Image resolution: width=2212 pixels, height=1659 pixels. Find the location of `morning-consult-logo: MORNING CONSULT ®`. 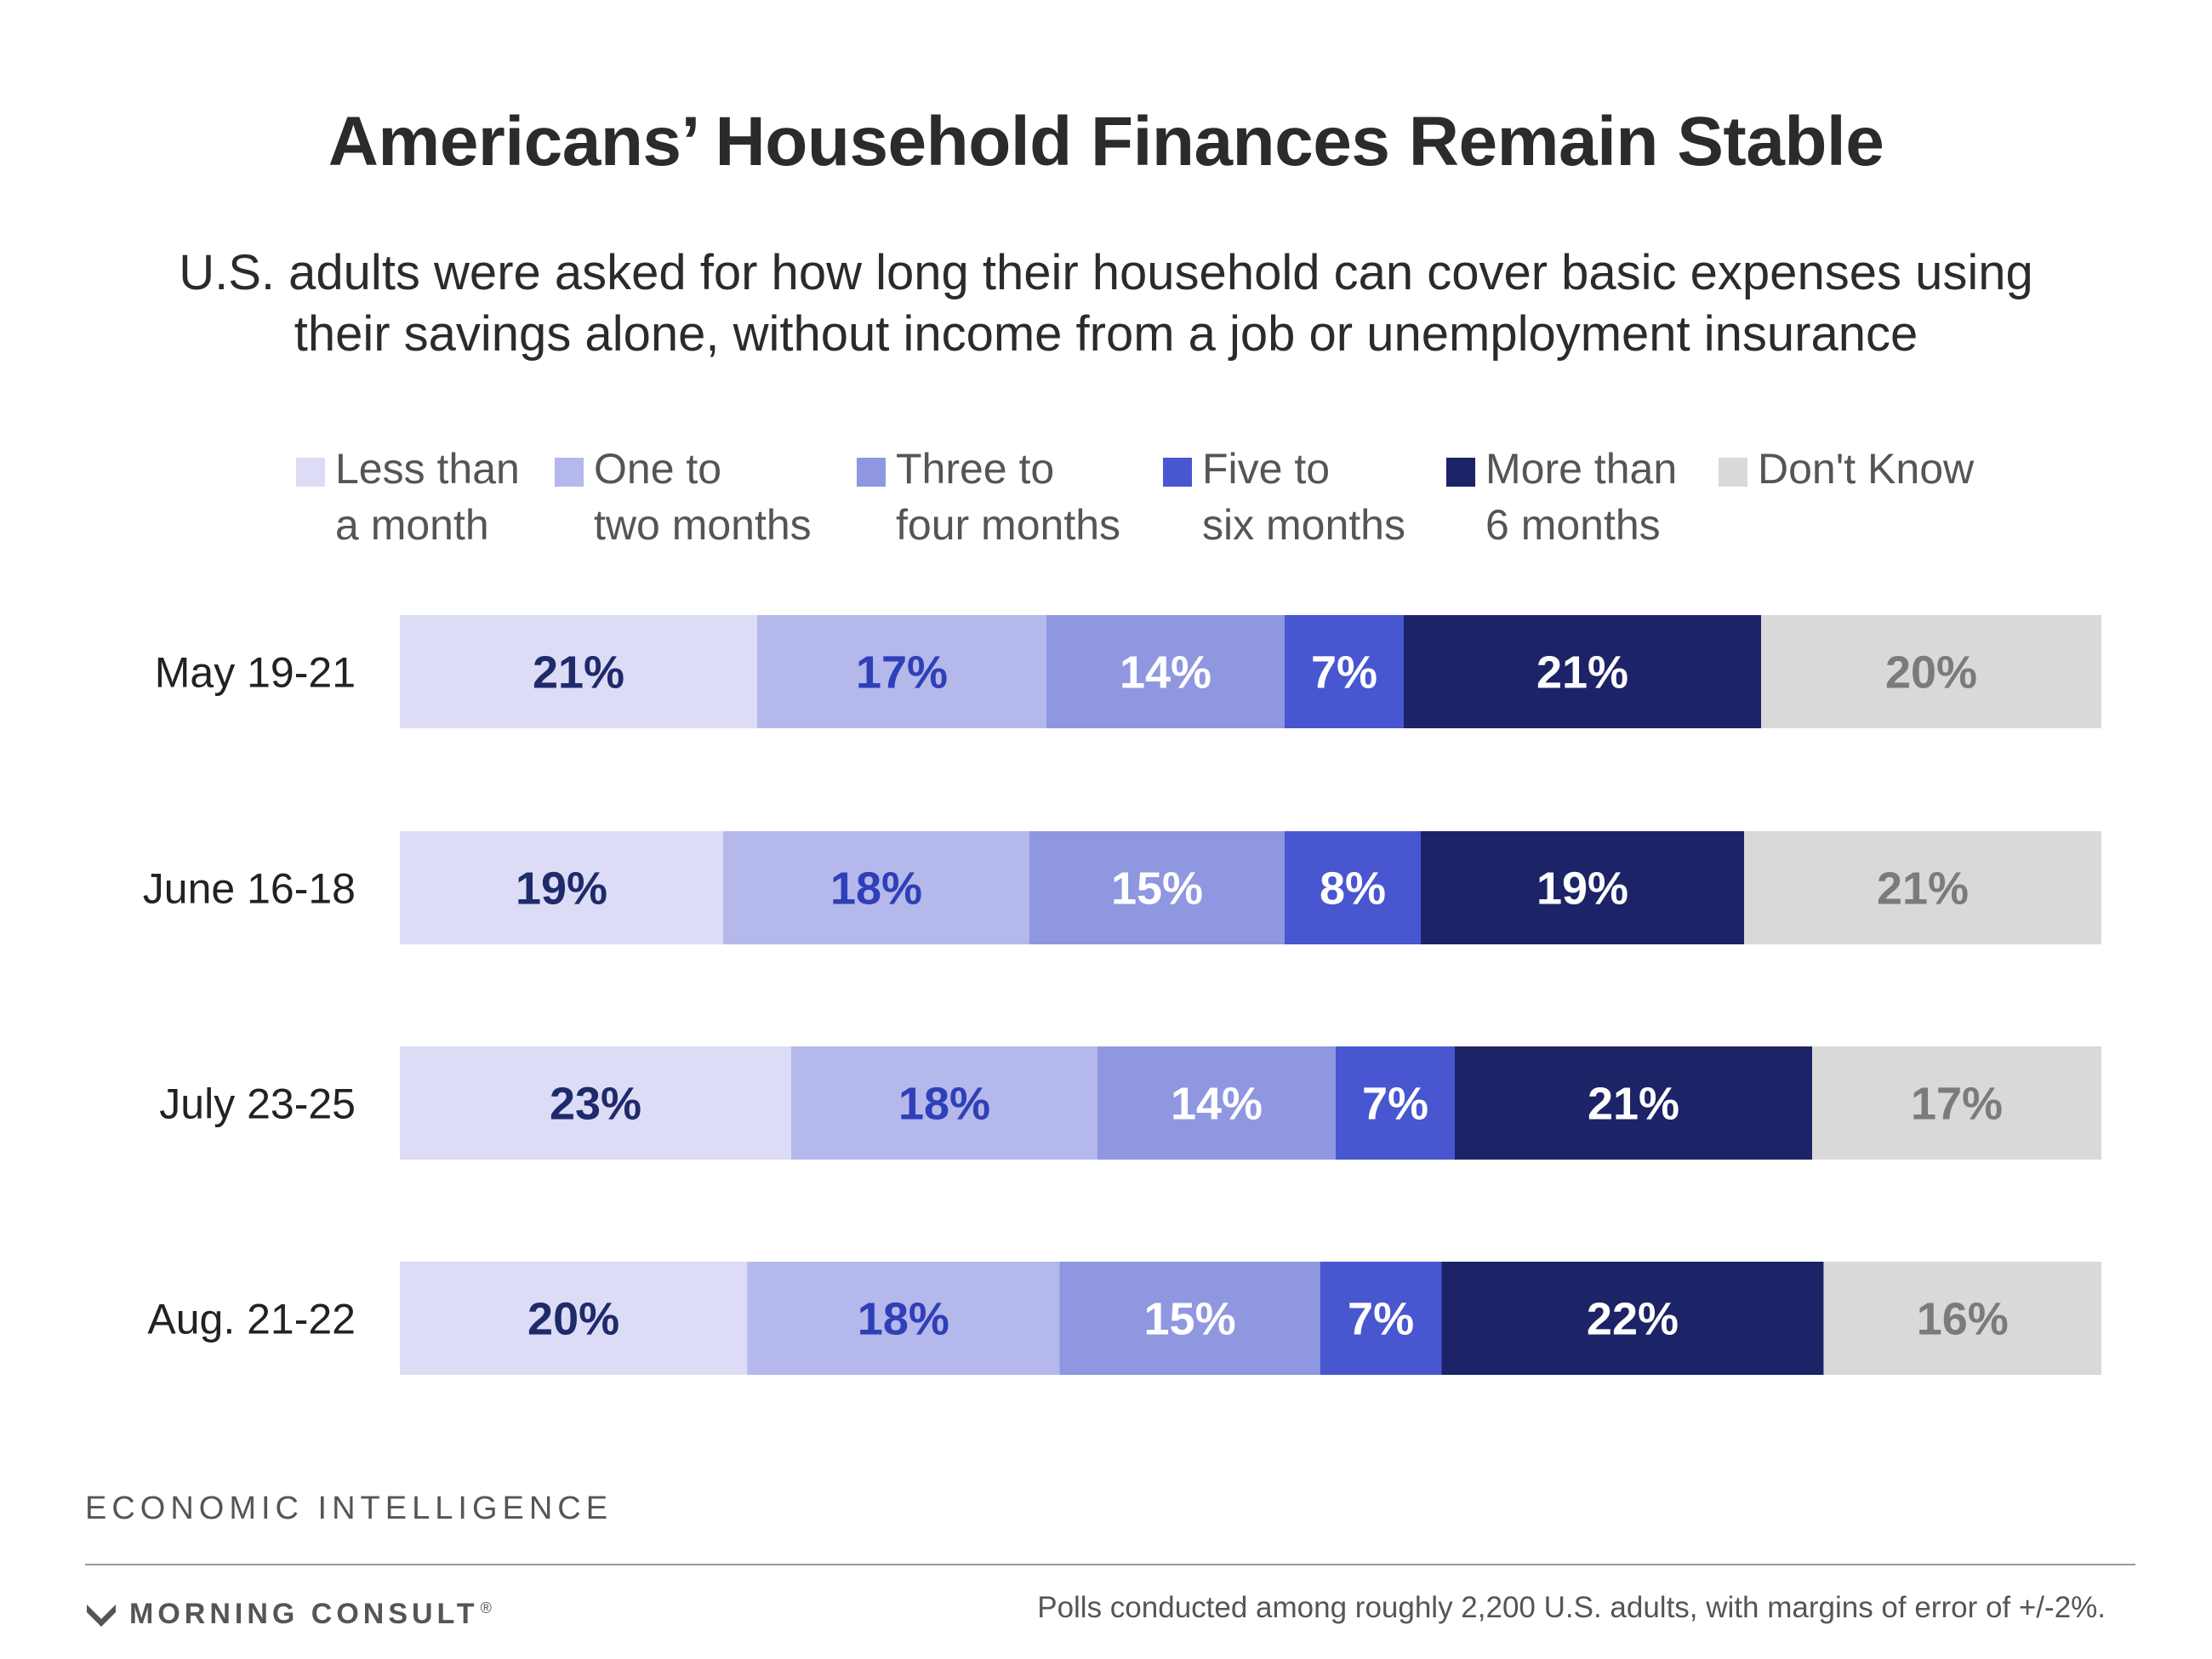

morning-consult-logo: MORNING CONSULT ® is located at coordinates (288, 1614).